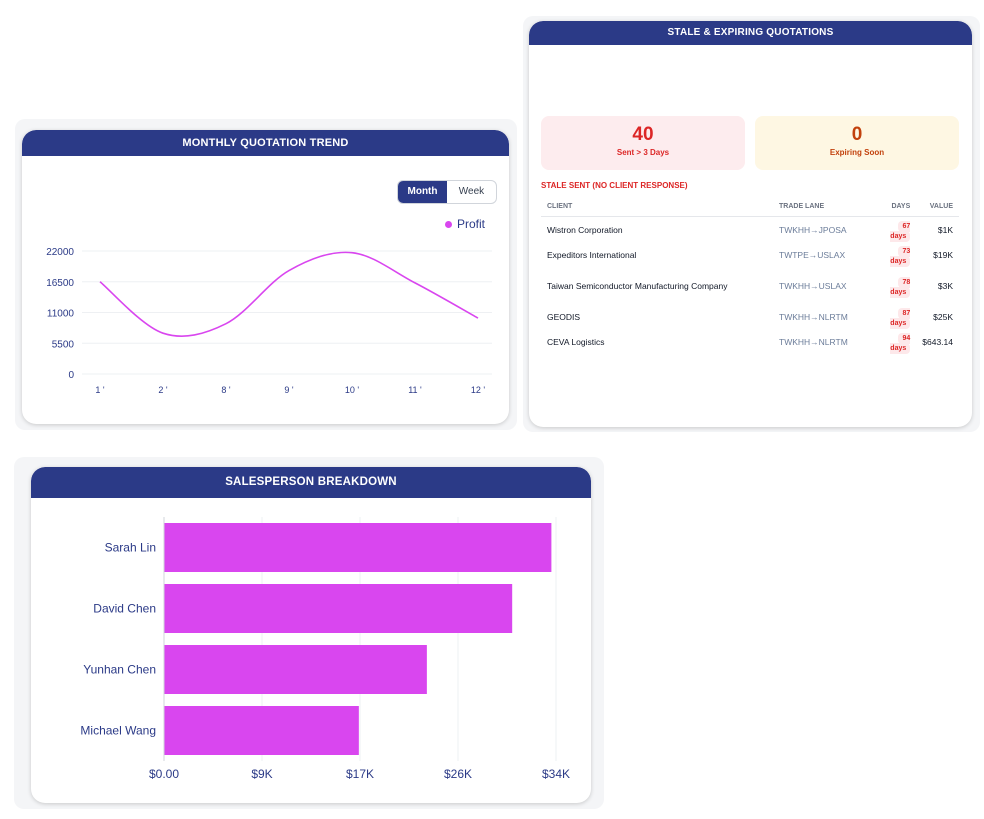 The height and width of the screenshot is (819, 984). I want to click on trend-card-title: MONTHLY QUOTATION TREND, so click(265, 143).